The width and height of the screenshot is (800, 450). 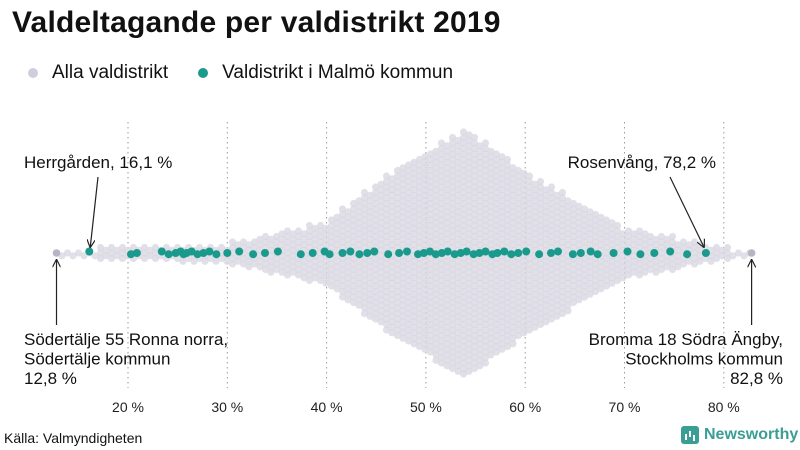 I want to click on annotation-bromma-line: 82,8 %, so click(x=756, y=378).